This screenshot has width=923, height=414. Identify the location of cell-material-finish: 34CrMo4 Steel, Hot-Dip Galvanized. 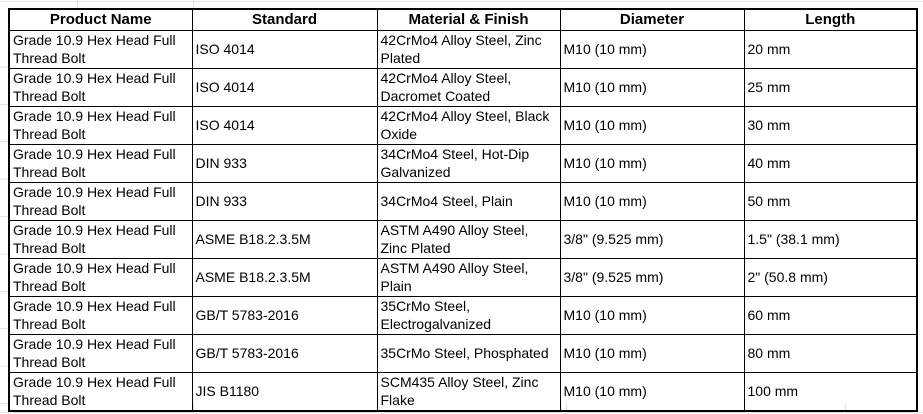
(468, 163).